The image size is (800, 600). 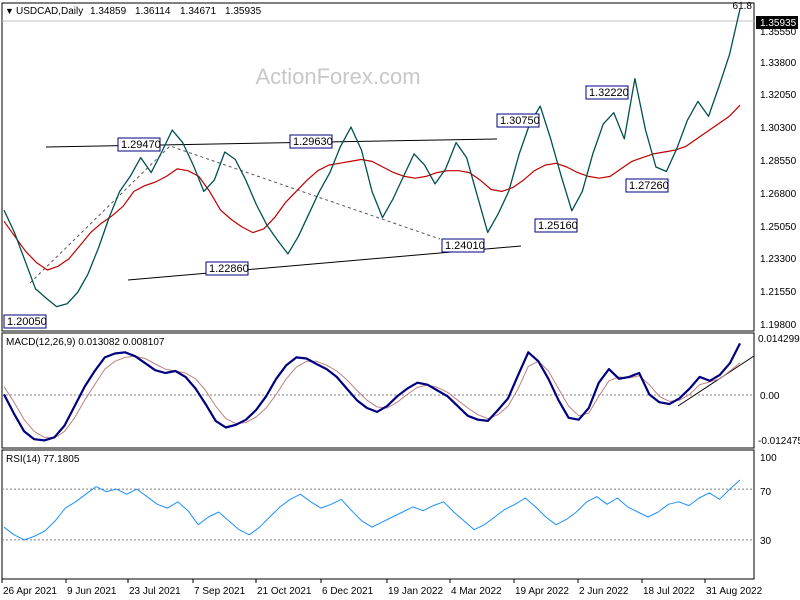 What do you see at coordinates (778, 161) in the screenshot?
I see `price-tick: 1.28550` at bounding box center [778, 161].